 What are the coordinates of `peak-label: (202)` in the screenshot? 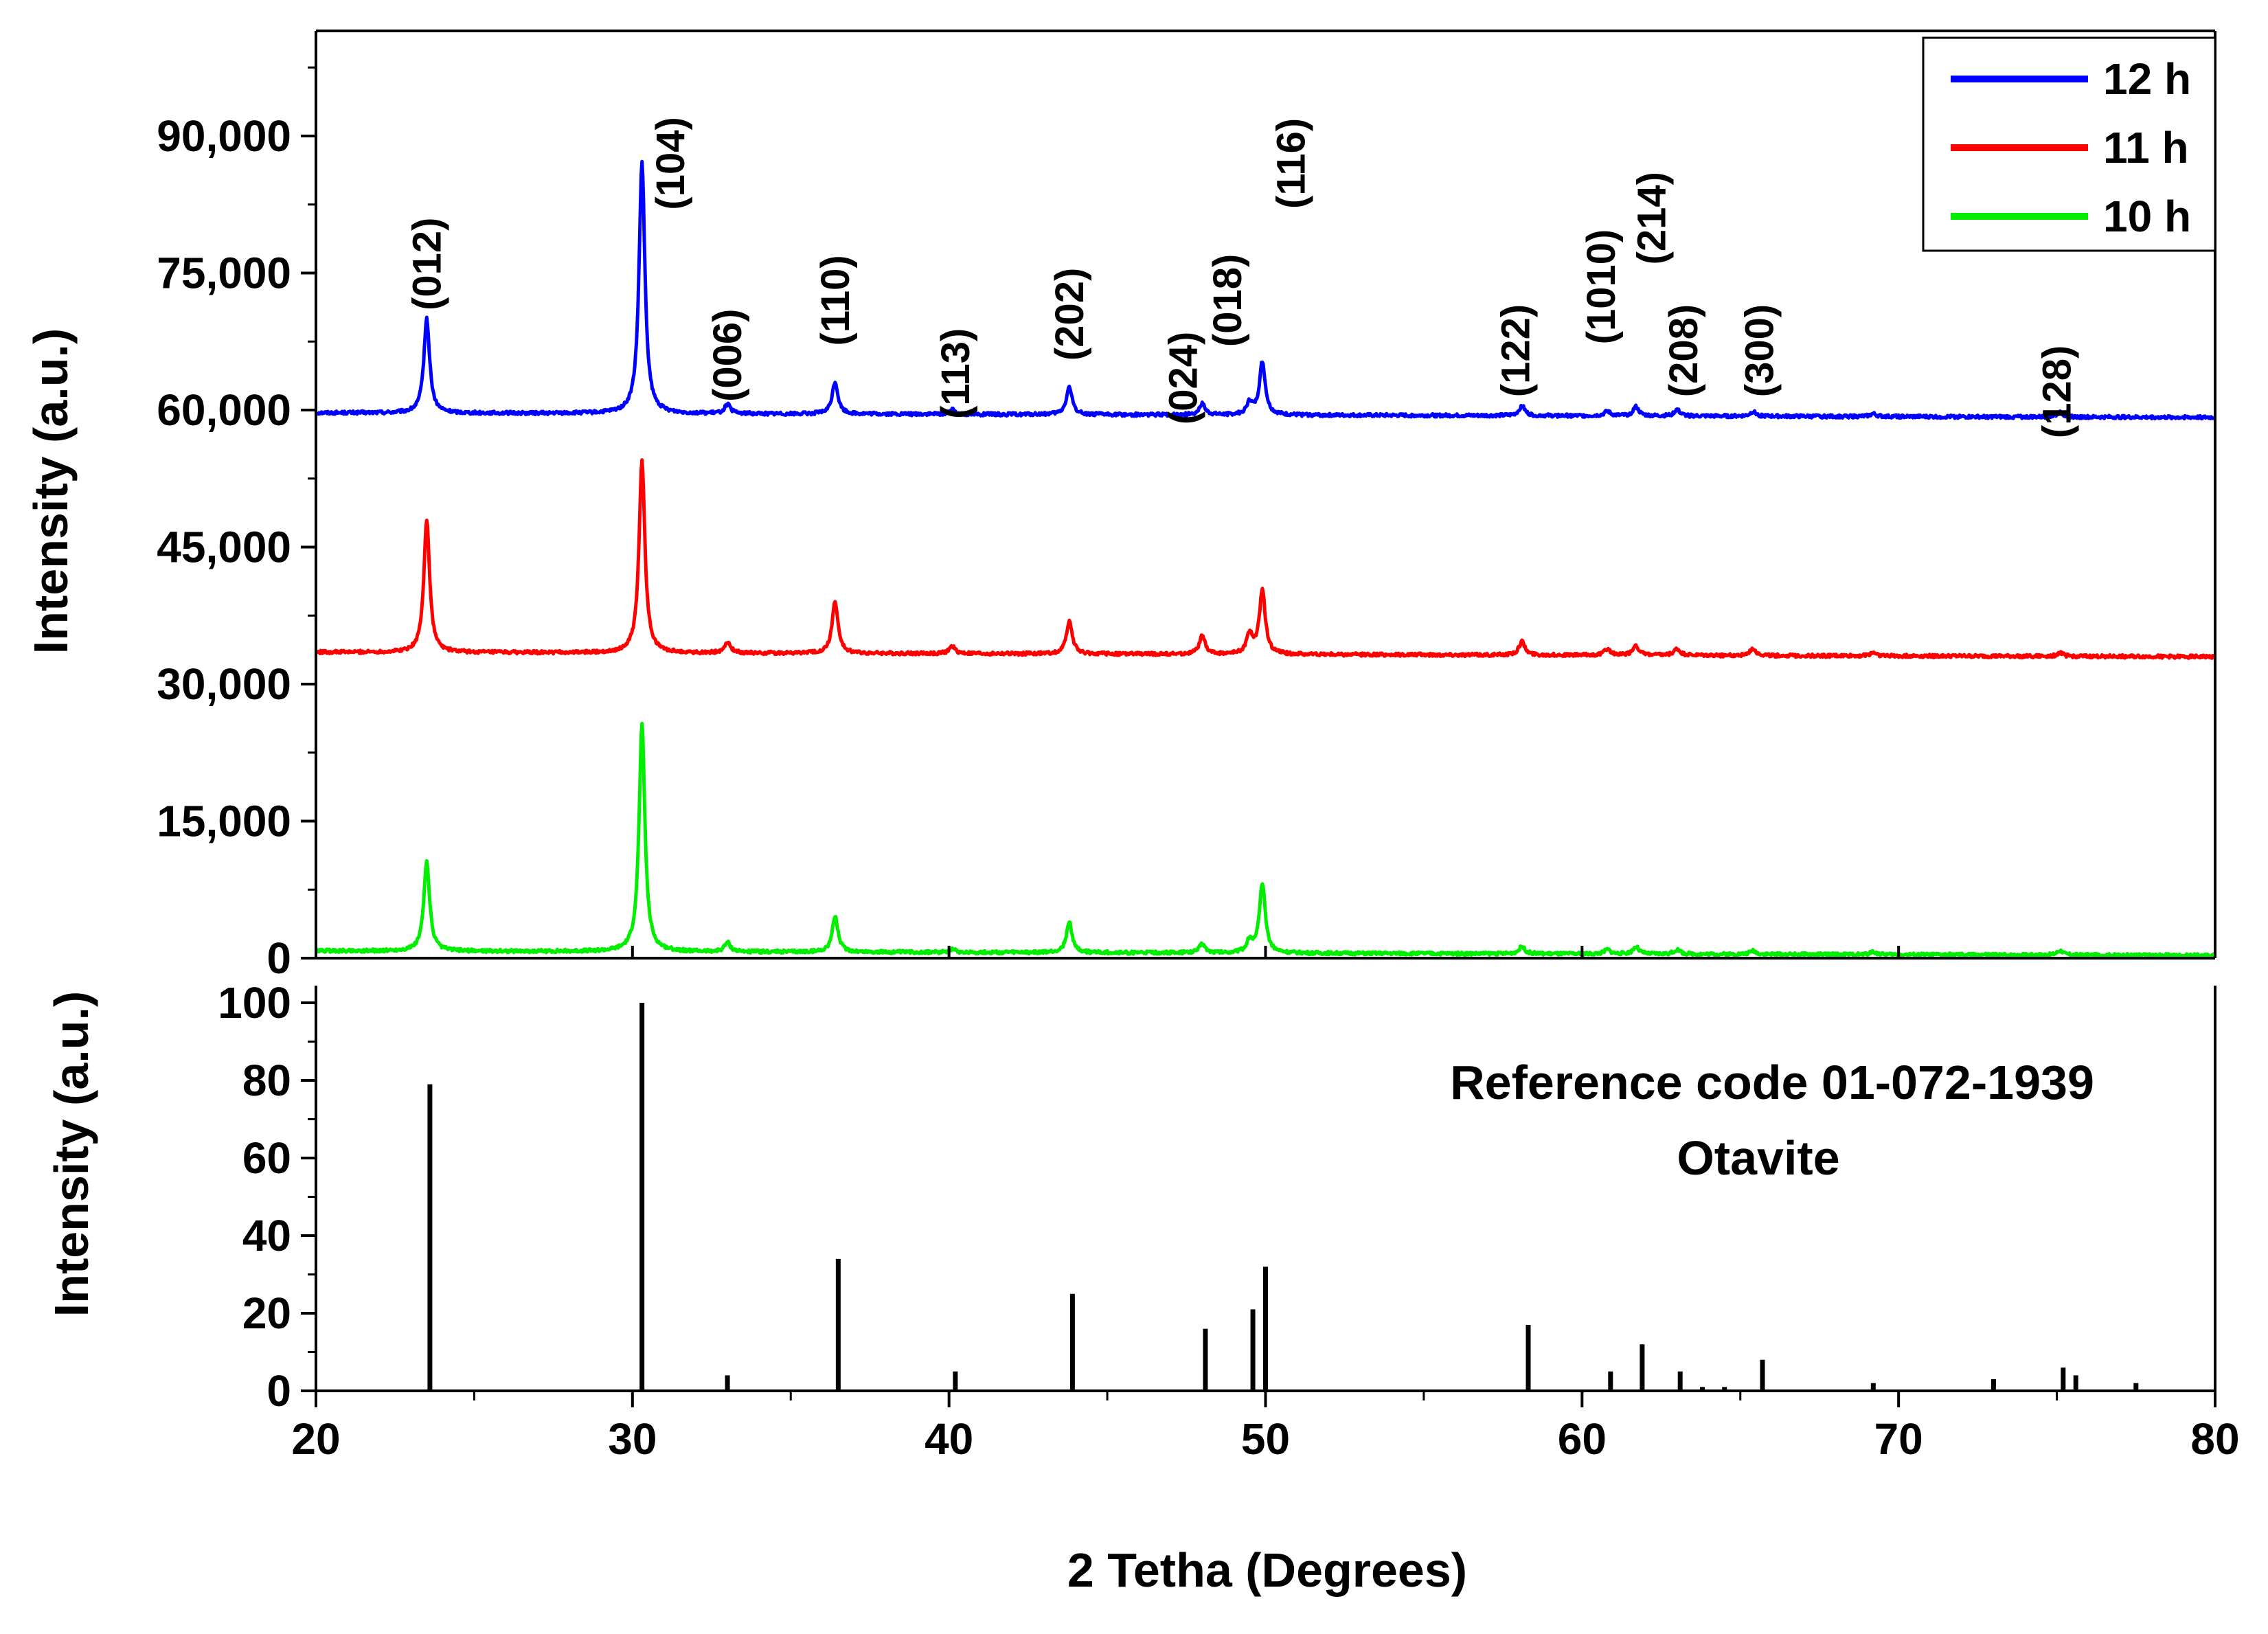 It's located at (1069, 314).